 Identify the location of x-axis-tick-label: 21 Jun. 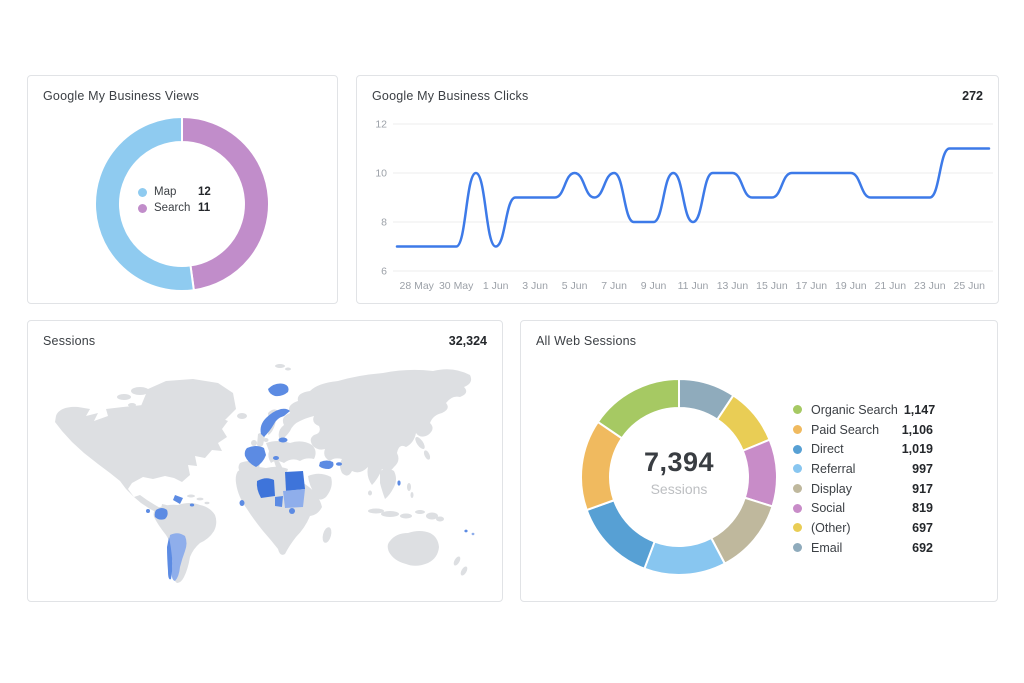
(891, 286).